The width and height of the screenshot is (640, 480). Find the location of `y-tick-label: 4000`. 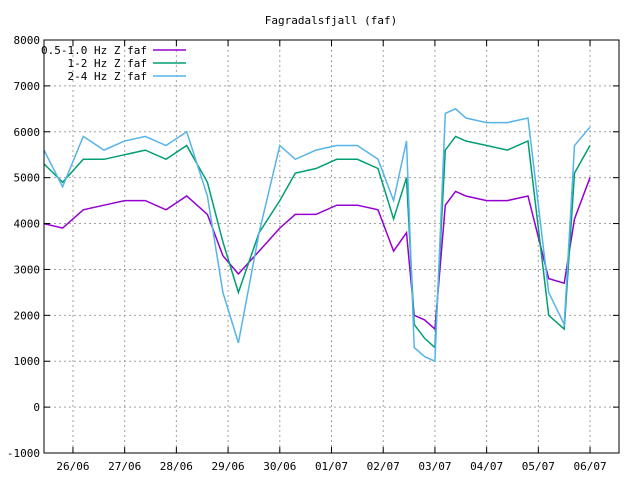

y-tick-label: 4000 is located at coordinates (27, 224).